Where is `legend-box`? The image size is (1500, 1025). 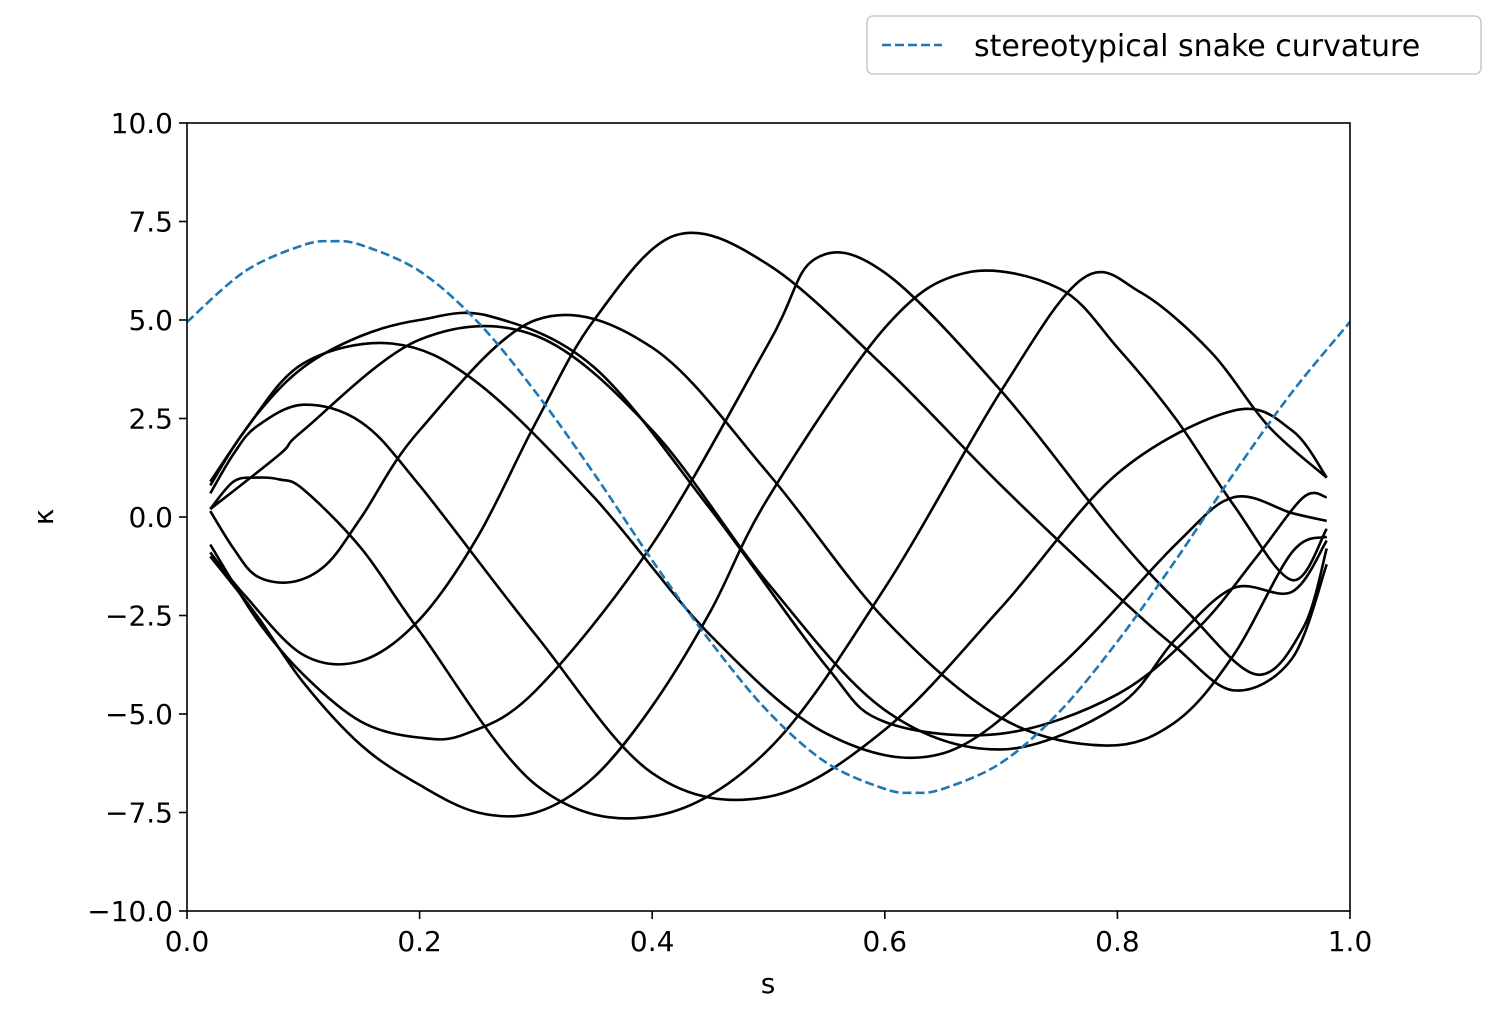 legend-box is located at coordinates (1174, 45).